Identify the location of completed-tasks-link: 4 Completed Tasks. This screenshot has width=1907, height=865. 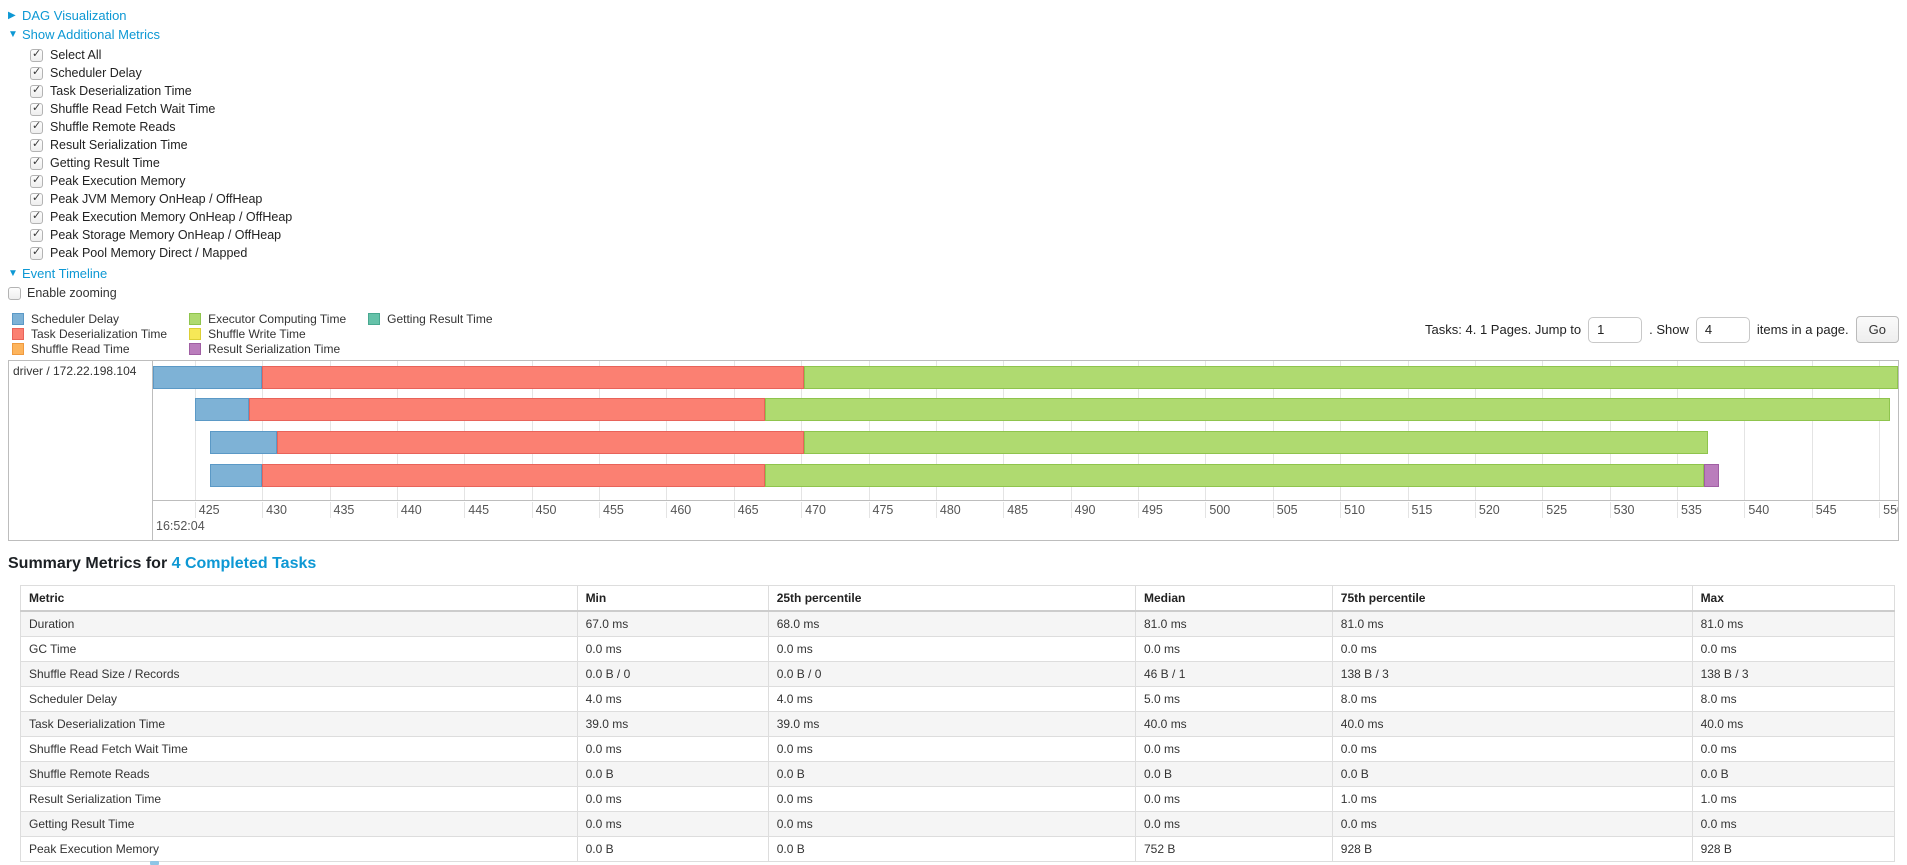
(244, 563).